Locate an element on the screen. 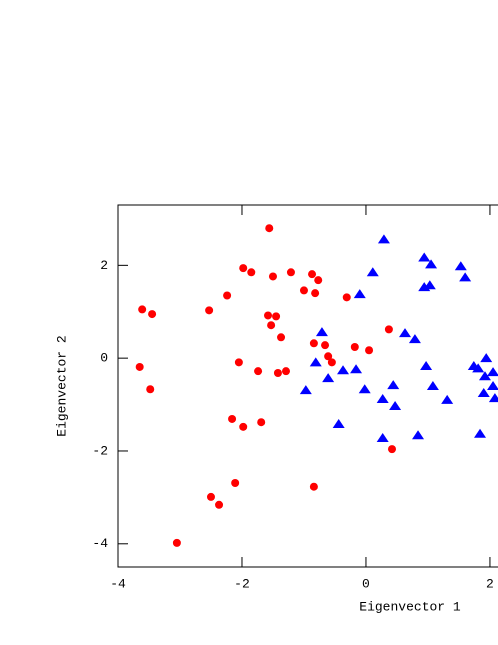 The height and width of the screenshot is (645, 498). x-tick-label: -4 is located at coordinates (118, 583).